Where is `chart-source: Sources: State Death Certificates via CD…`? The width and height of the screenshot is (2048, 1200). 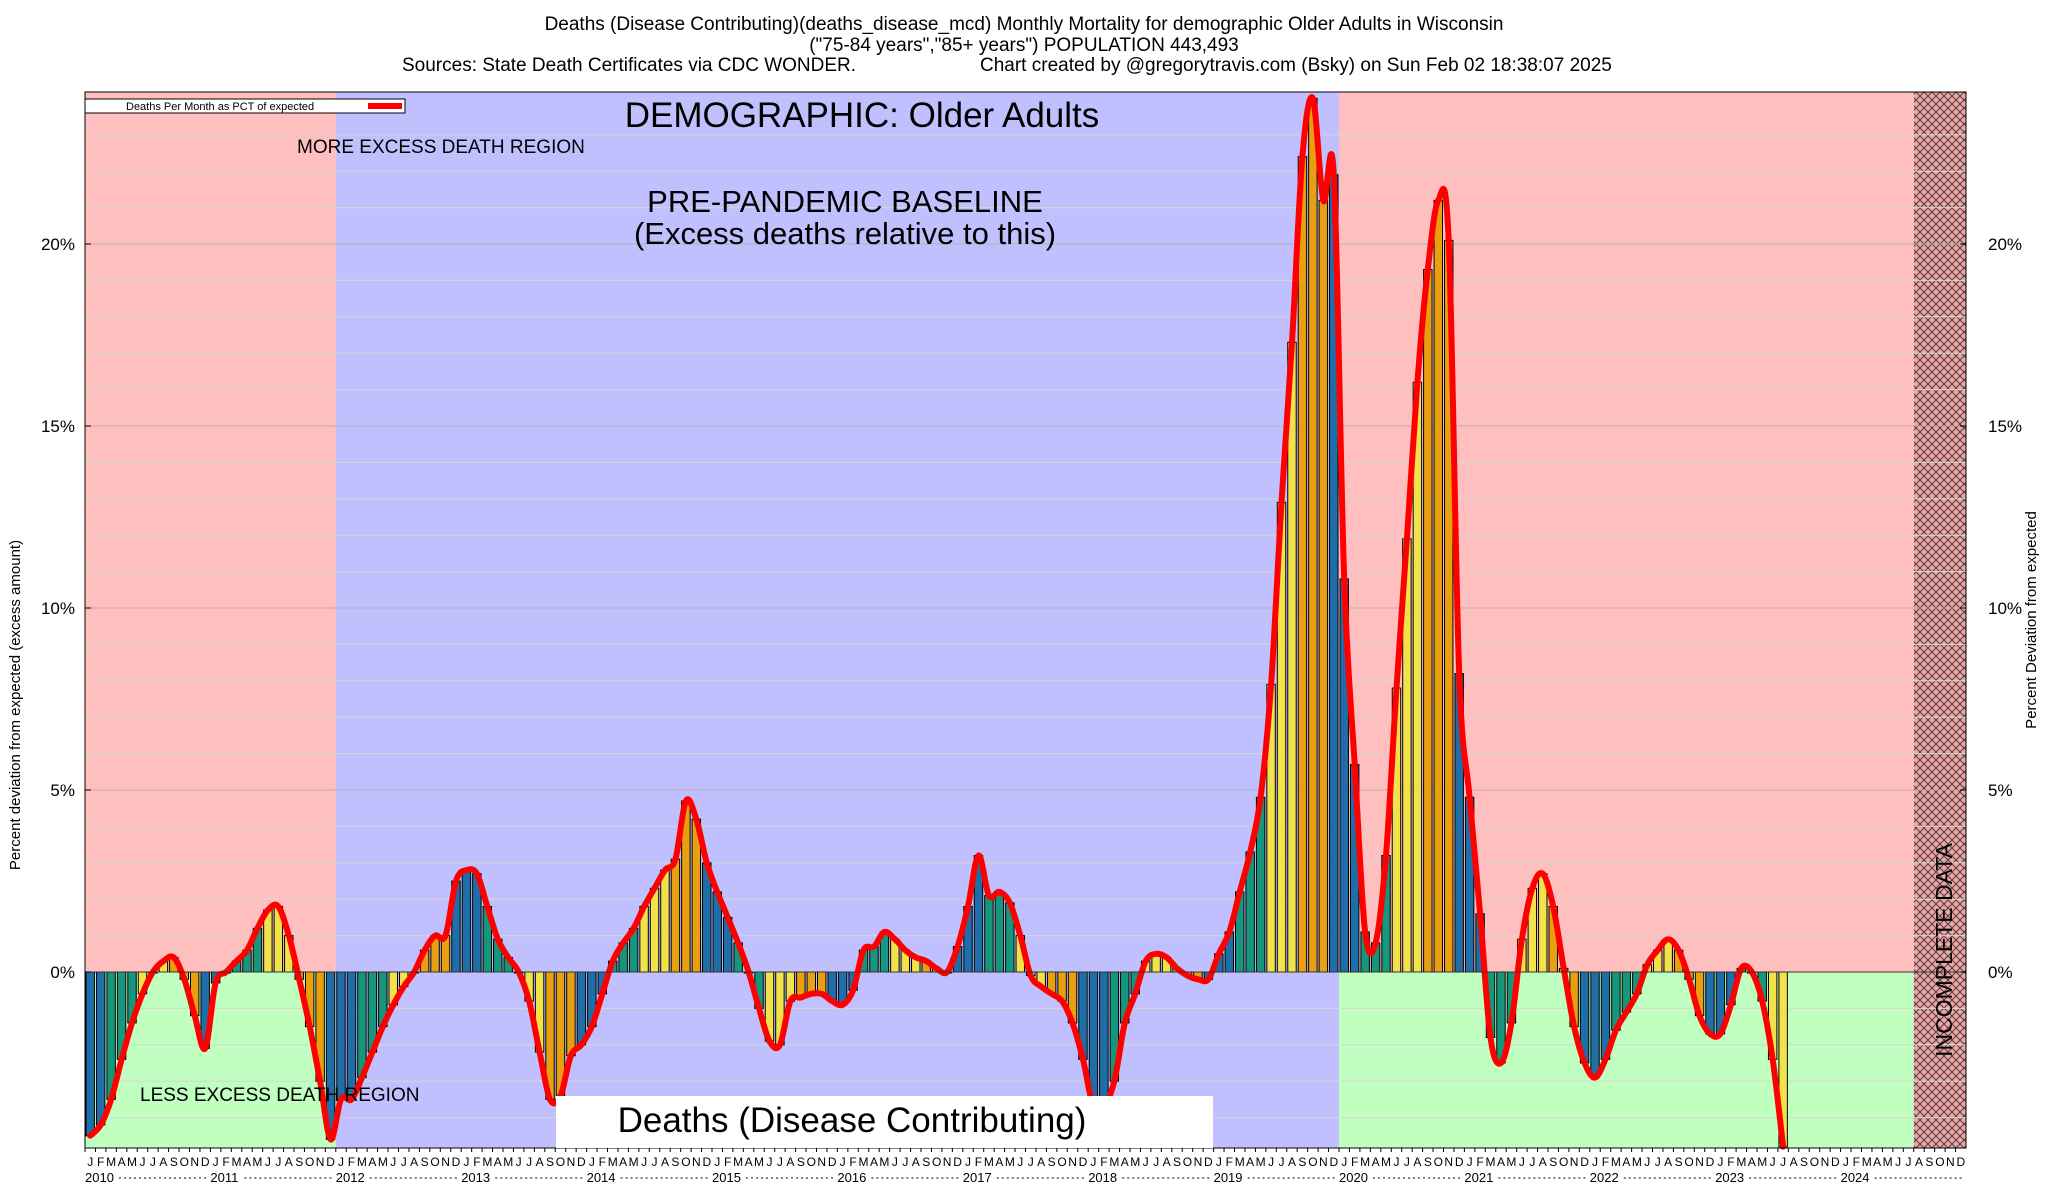 chart-source: Sources: State Death Certificates via CD… is located at coordinates (629, 65).